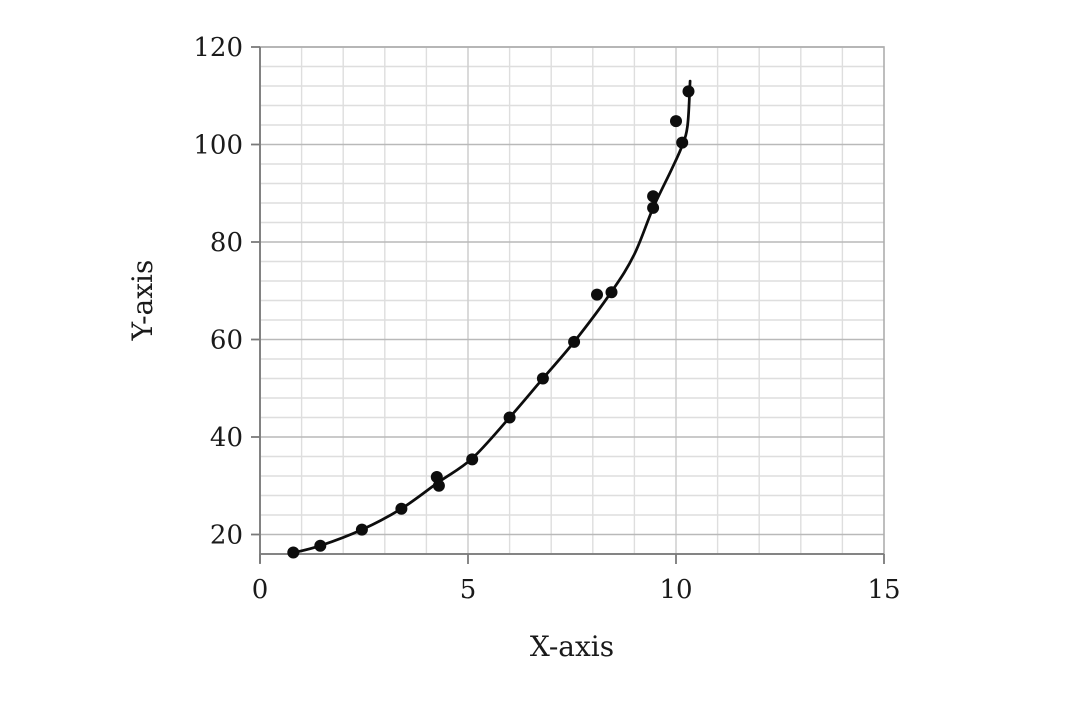  I want to click on y-tick-label: 40, so click(226, 438).